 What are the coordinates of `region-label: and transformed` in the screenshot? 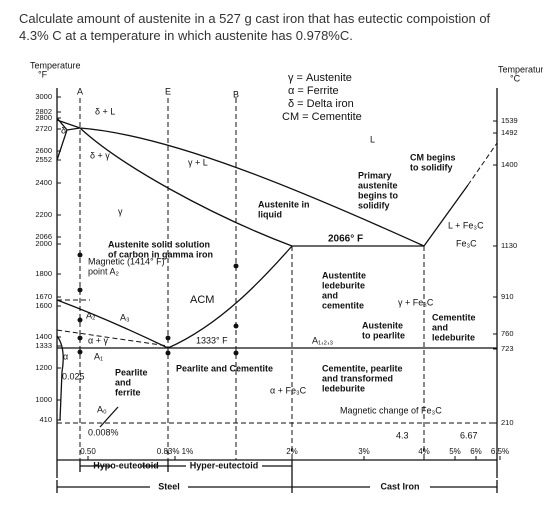 It's located at (357, 378).